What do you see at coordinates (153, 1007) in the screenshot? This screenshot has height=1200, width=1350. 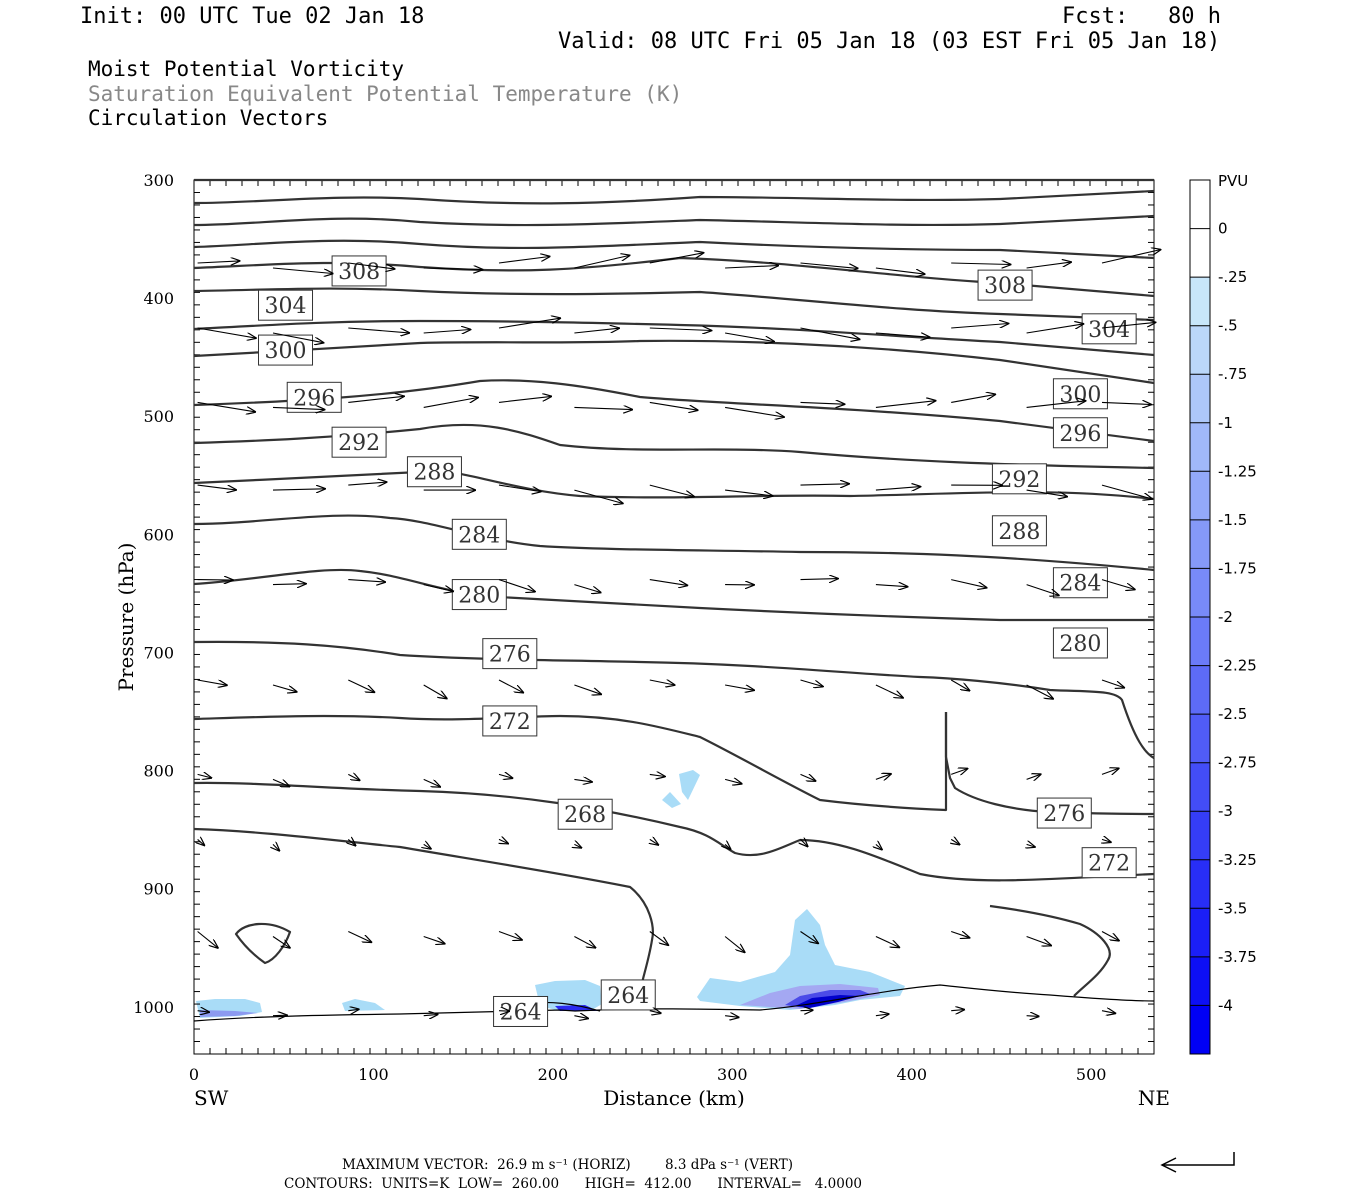 I see `y-tick-label: 1000` at bounding box center [153, 1007].